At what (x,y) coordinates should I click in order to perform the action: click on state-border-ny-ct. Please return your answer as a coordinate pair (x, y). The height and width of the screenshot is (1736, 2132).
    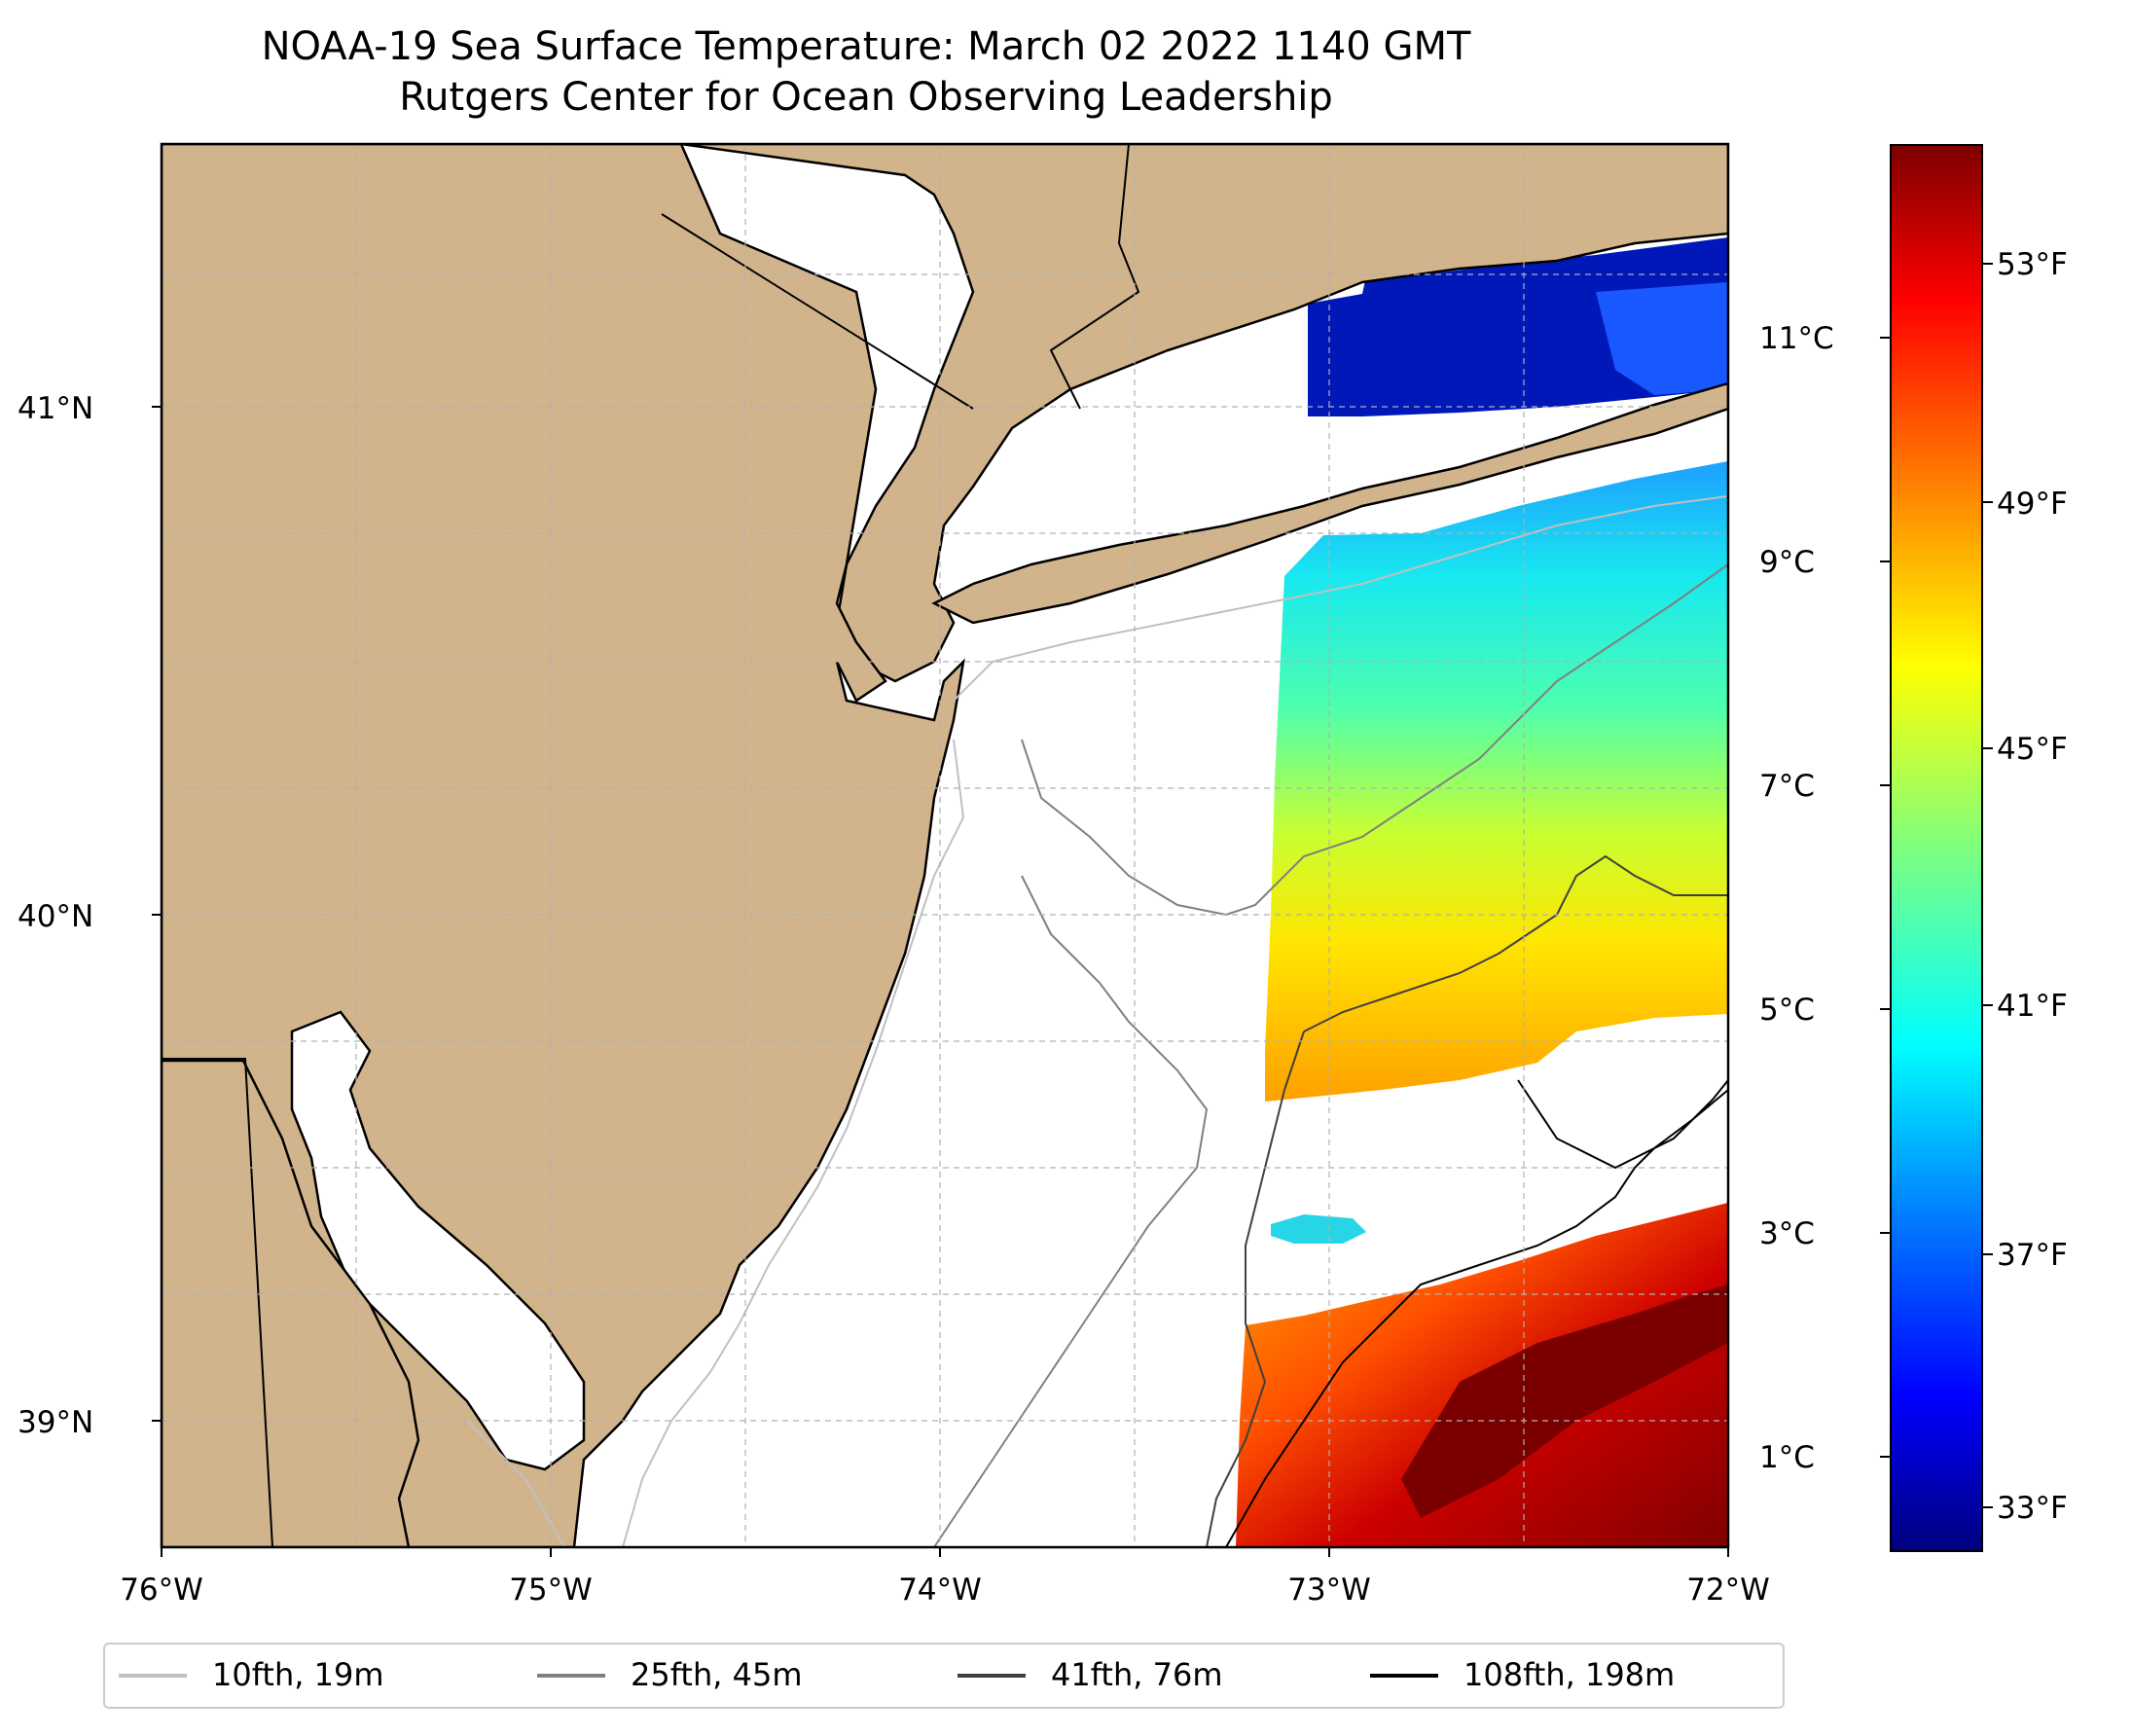
    Looking at the image, I should click on (1095, 277).